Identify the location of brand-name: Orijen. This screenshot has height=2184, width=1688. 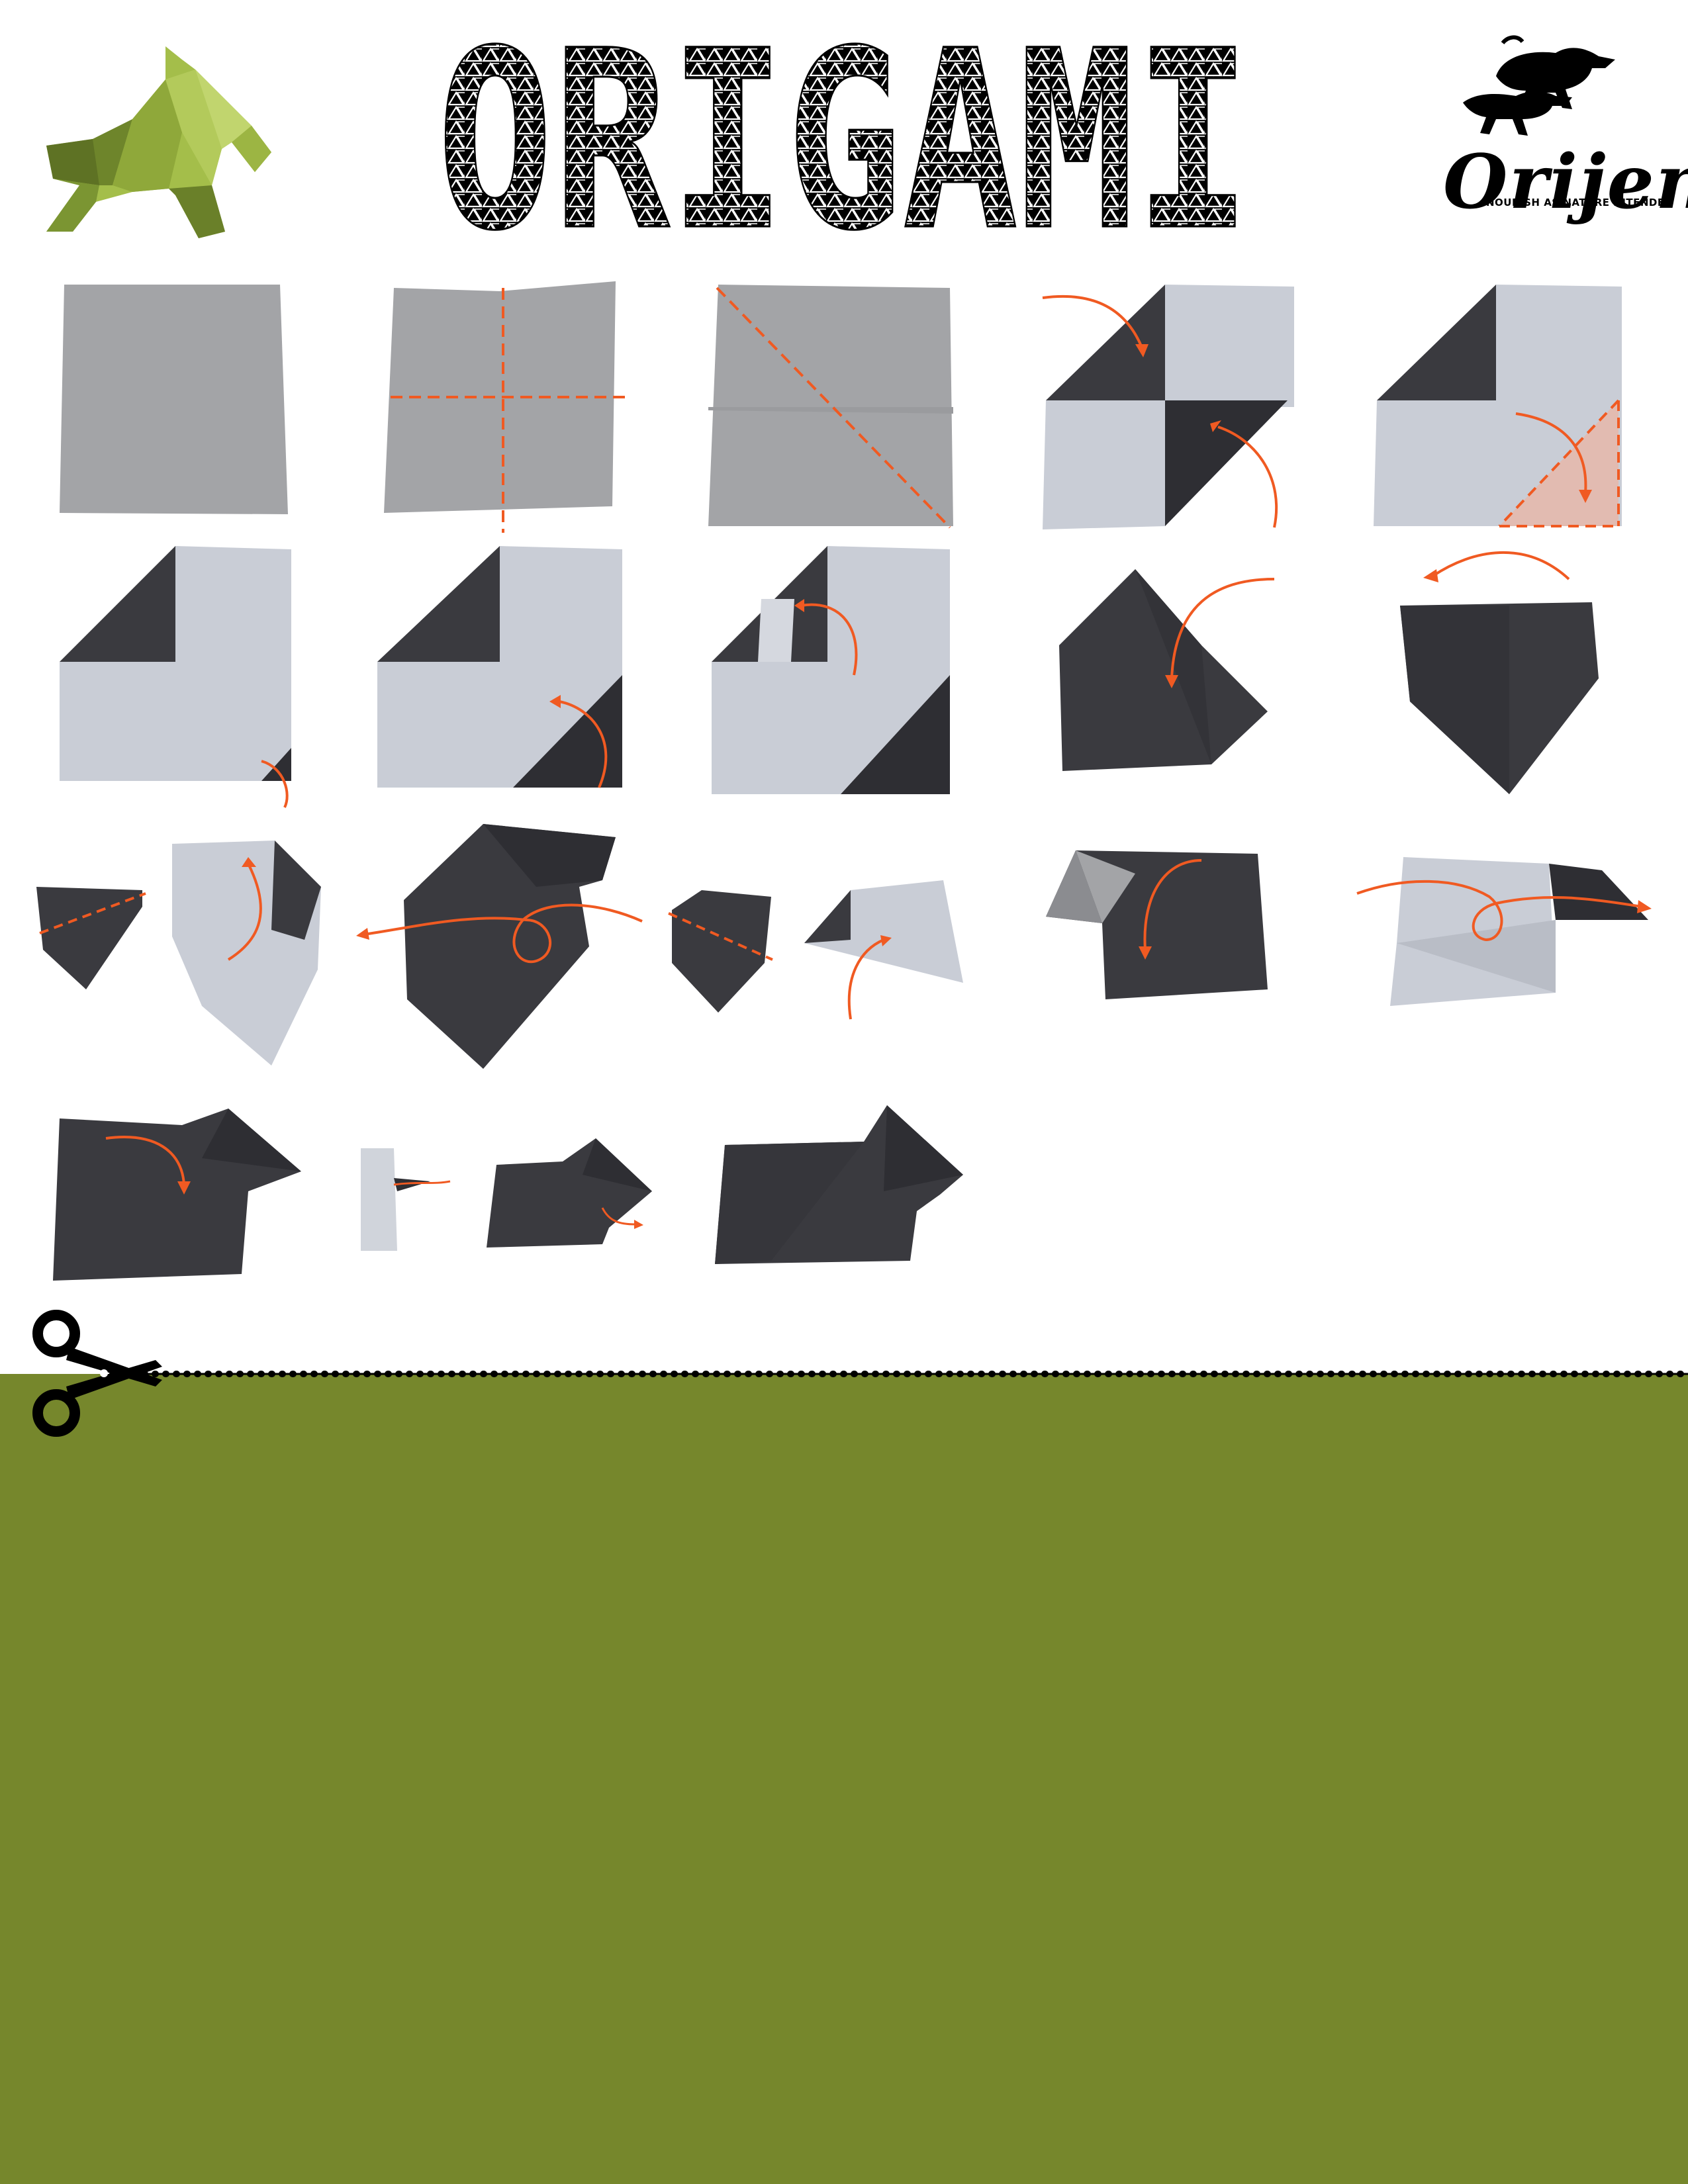
(1565, 182).